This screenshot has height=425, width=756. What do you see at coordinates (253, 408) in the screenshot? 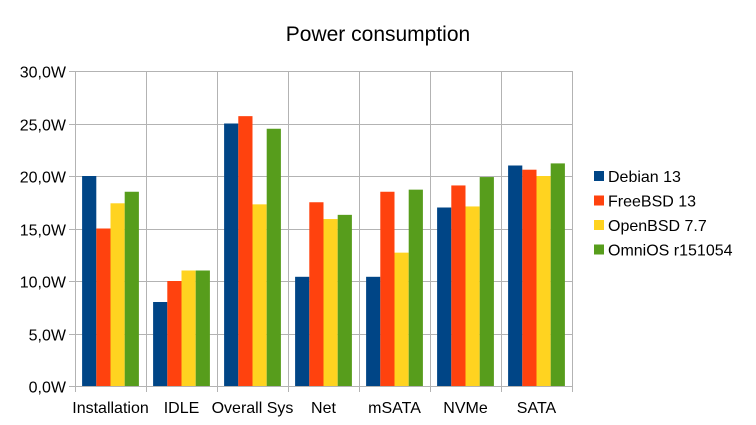
I see `x-tick-label: Overall Sys` at bounding box center [253, 408].